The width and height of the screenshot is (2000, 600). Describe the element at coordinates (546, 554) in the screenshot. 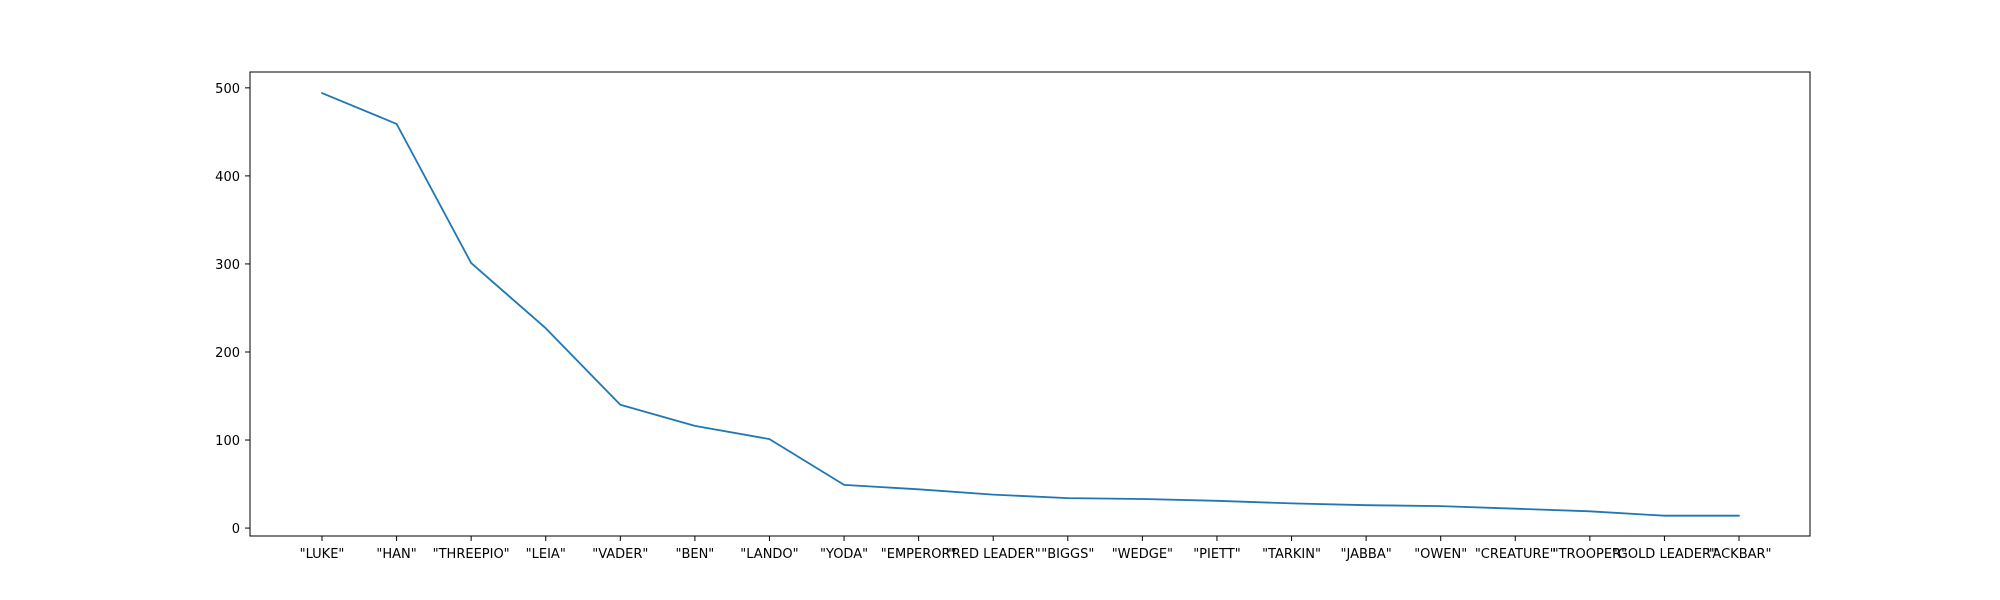

I see `x-tick-label: "LEIA"` at that location.